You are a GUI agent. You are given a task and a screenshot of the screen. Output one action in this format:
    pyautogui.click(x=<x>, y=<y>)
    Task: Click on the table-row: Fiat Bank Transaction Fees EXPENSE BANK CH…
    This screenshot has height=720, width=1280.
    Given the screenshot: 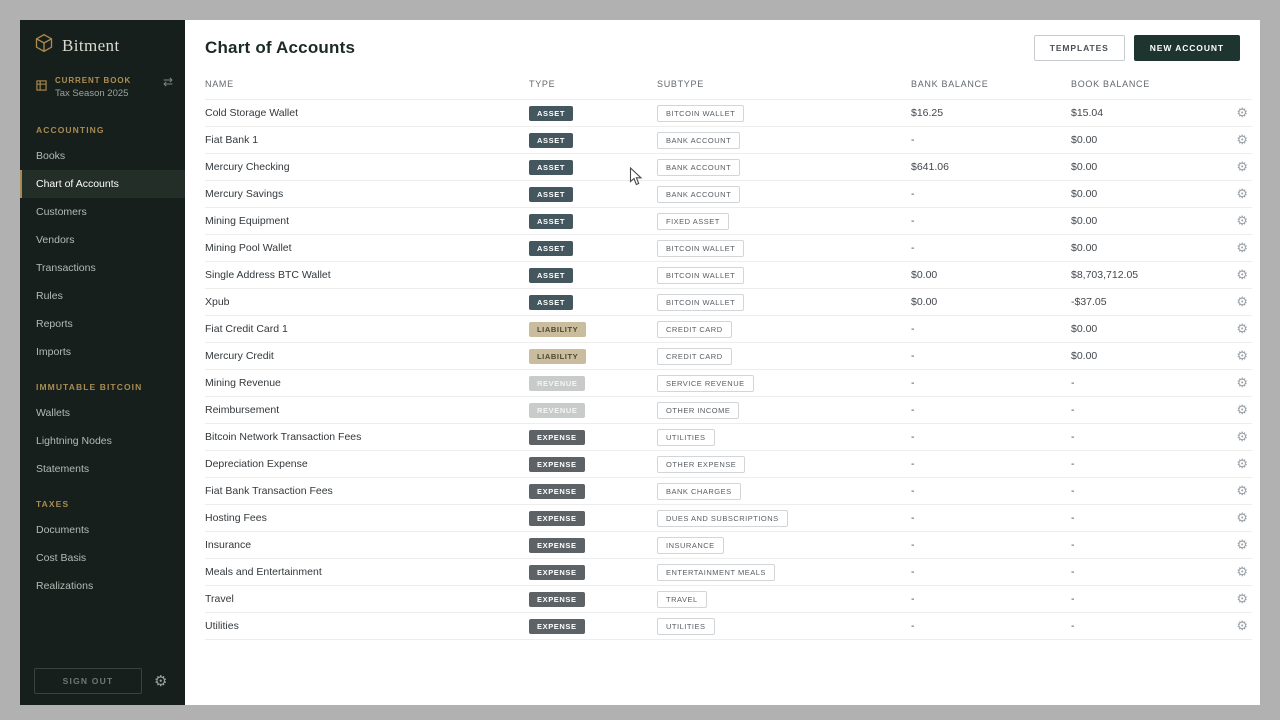 What is the action you would take?
    pyautogui.click(x=728, y=491)
    